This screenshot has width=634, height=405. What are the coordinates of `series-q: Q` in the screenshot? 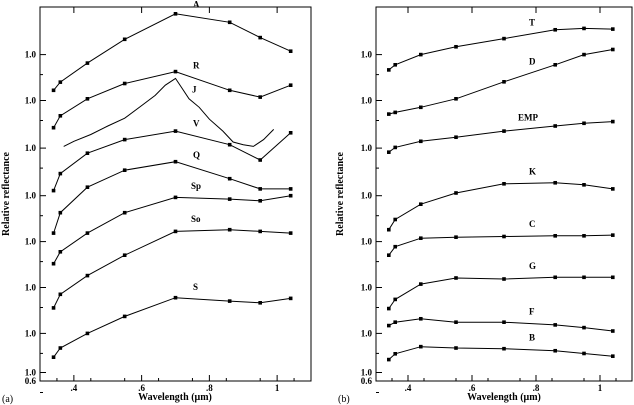 It's located at (172, 192).